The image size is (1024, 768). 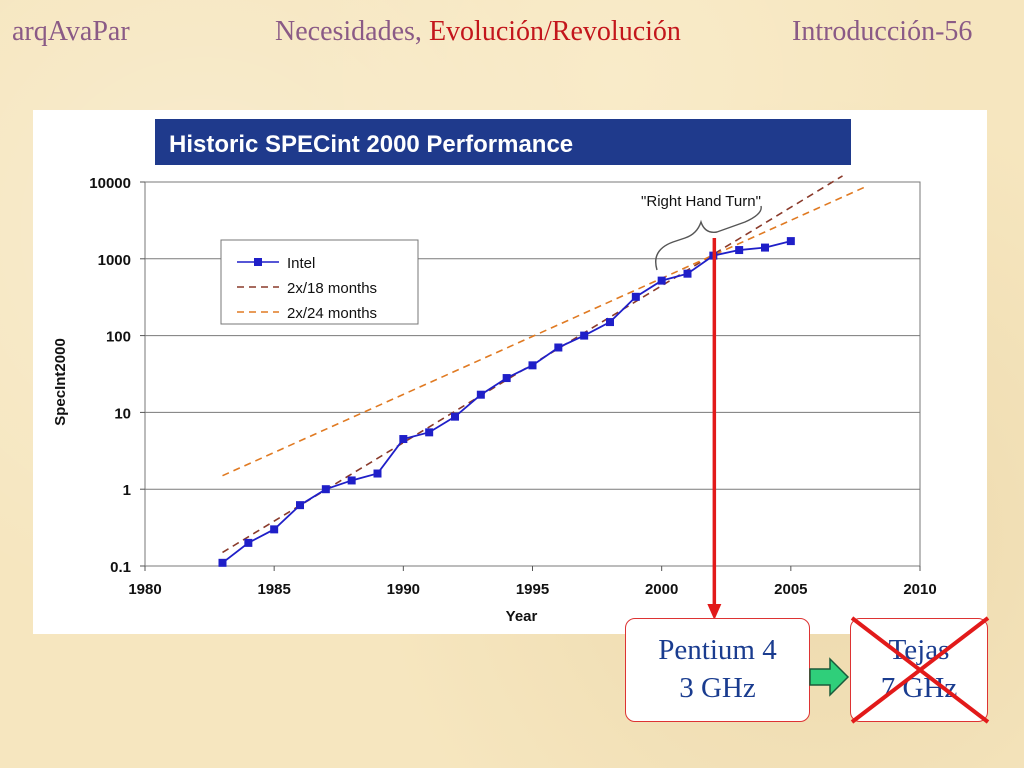 What do you see at coordinates (919, 589) in the screenshot?
I see `x-tick-label: 2010` at bounding box center [919, 589].